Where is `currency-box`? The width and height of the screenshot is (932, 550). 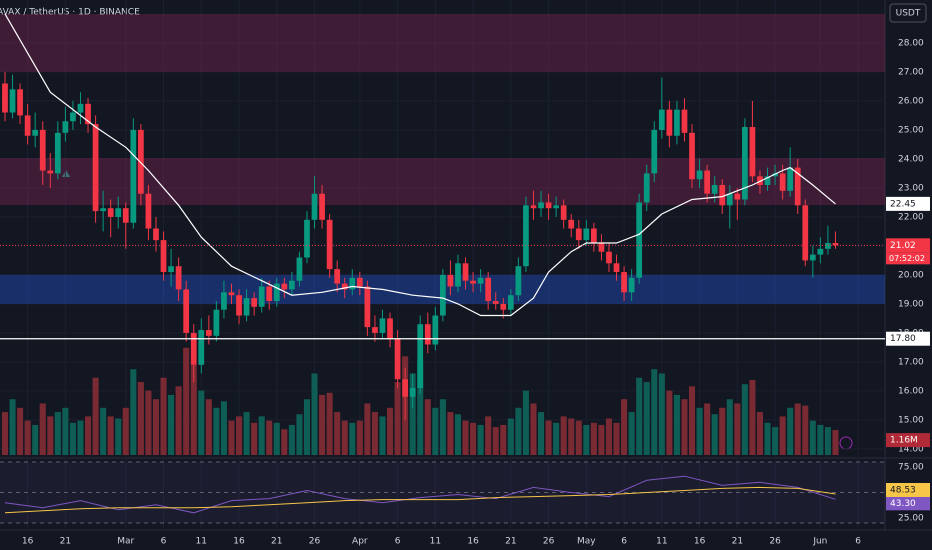
currency-box is located at coordinates (908, 13).